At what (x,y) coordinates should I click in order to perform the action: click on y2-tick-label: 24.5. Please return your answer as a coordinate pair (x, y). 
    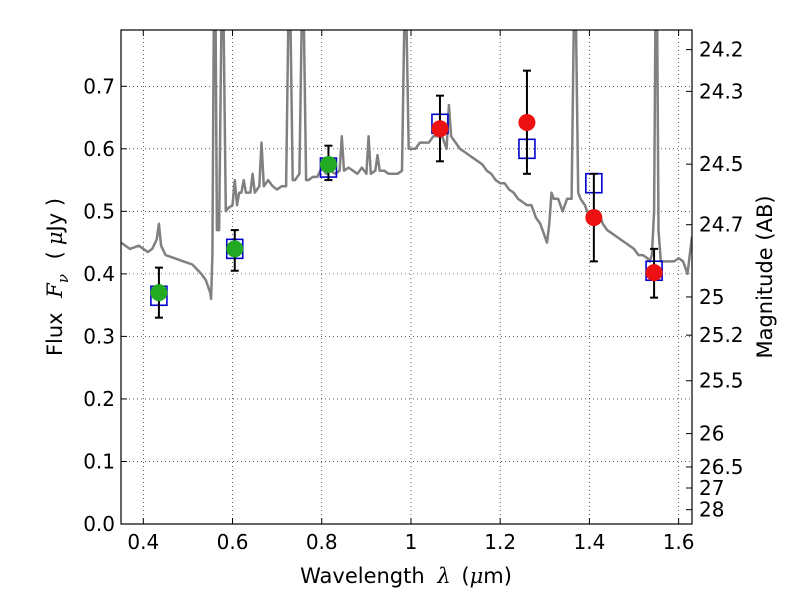
    Looking at the image, I should click on (721, 164).